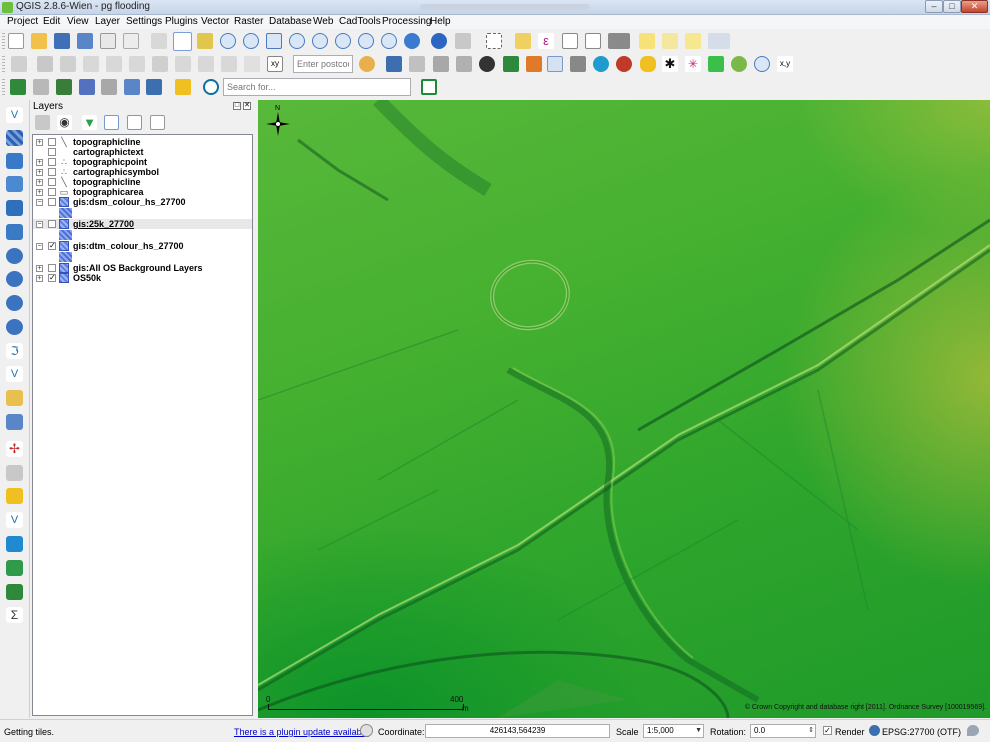 The height and width of the screenshot is (742, 990). What do you see at coordinates (624, 64) in the screenshot?
I see `plugin-g-icon` at bounding box center [624, 64].